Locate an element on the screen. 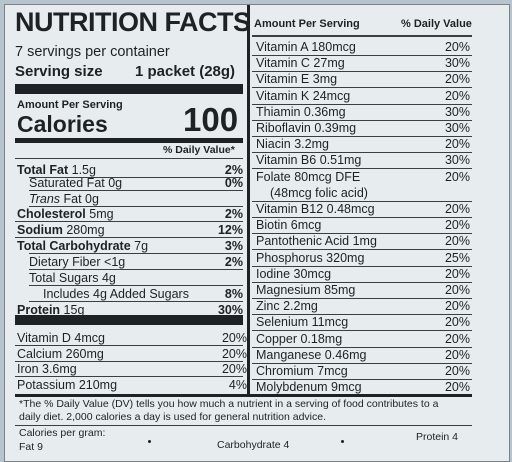 The width and height of the screenshot is (512, 462). nutrient-label: Includes 4g Added Sugars is located at coordinates (116, 294).